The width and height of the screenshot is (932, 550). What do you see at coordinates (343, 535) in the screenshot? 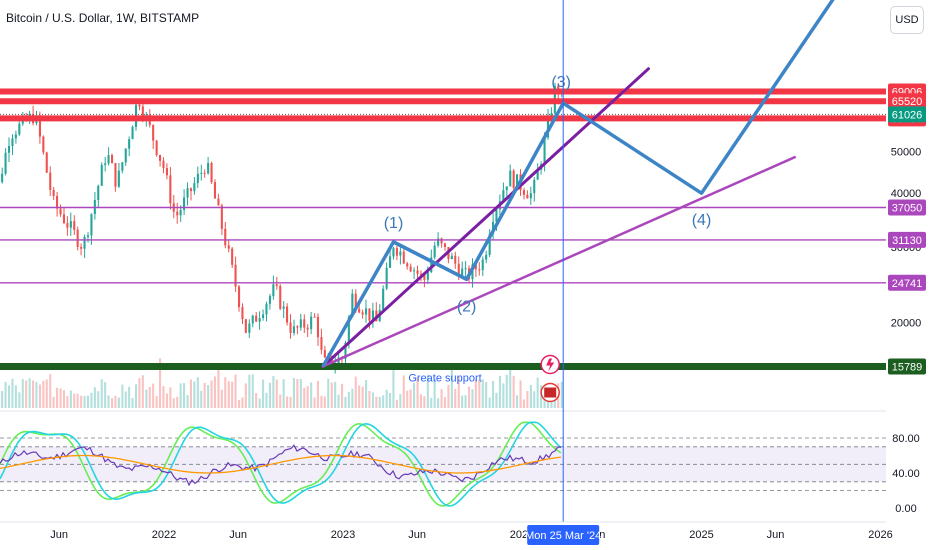
I see `time-tick-label: 2023` at bounding box center [343, 535].